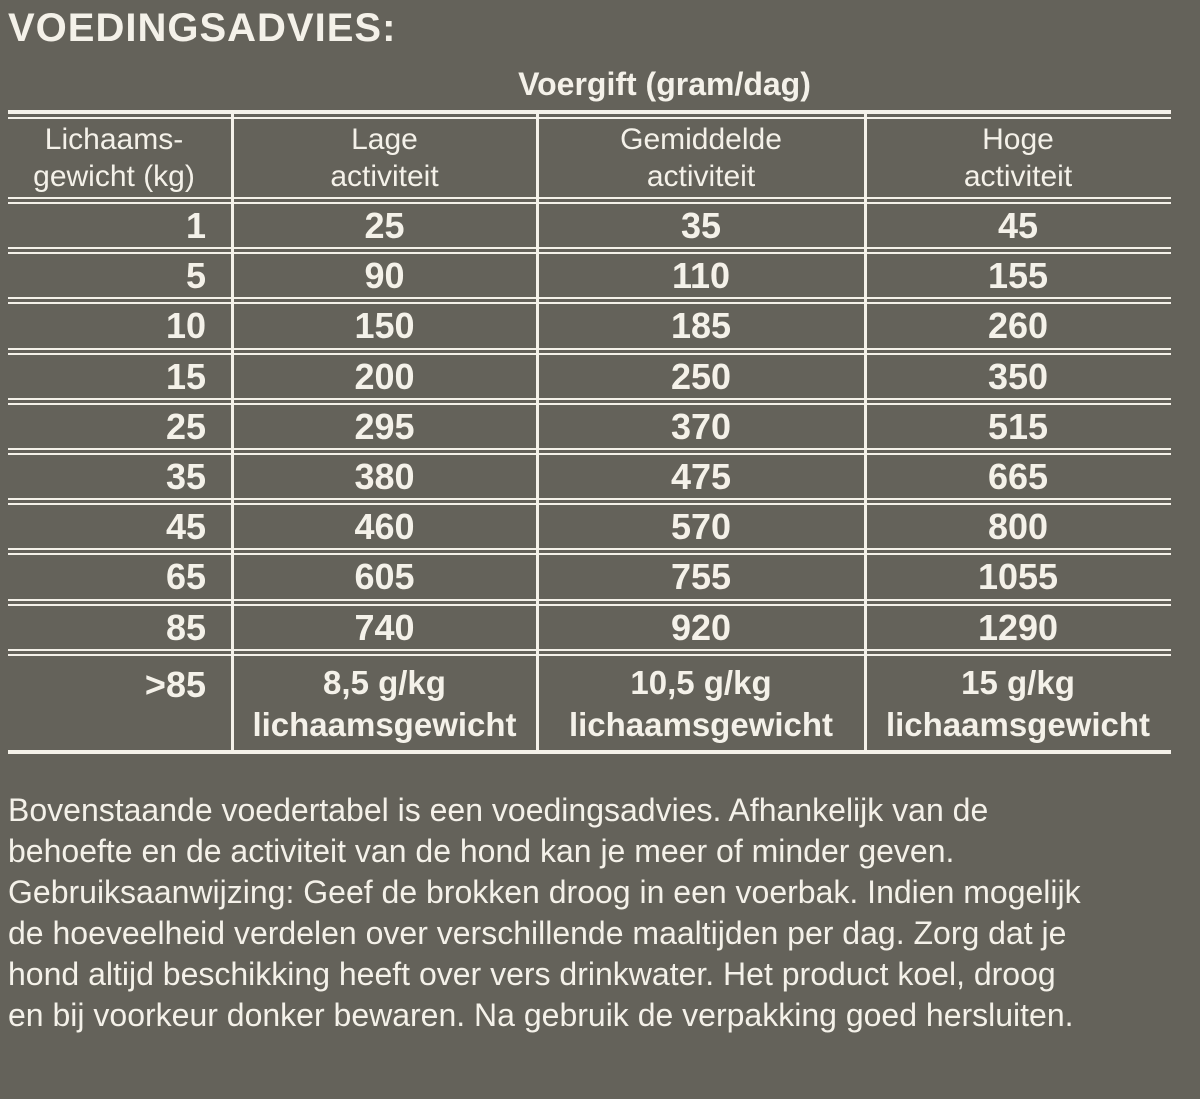 This screenshot has height=1099, width=1200. I want to click on value-cell-high: 1290, so click(1018, 627).